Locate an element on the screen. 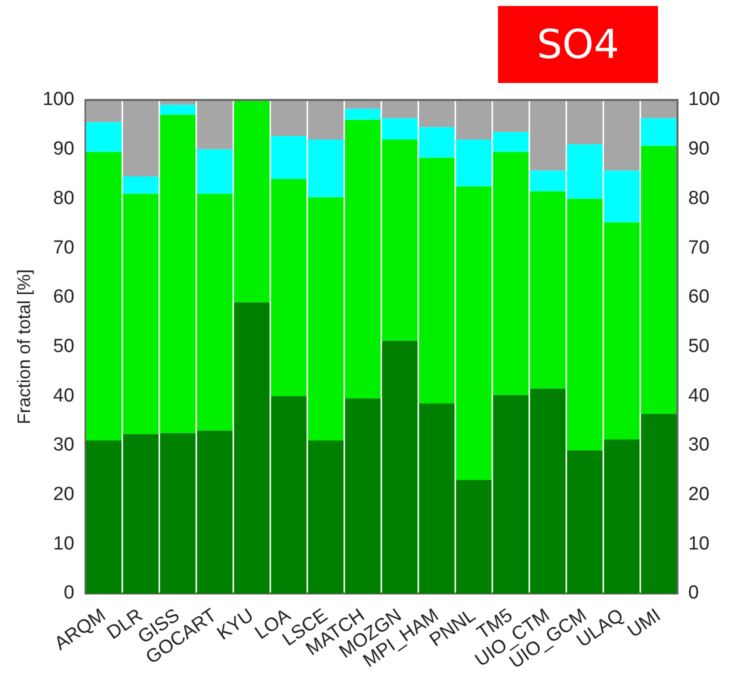  y2-tick-label: 90 is located at coordinates (699, 149).